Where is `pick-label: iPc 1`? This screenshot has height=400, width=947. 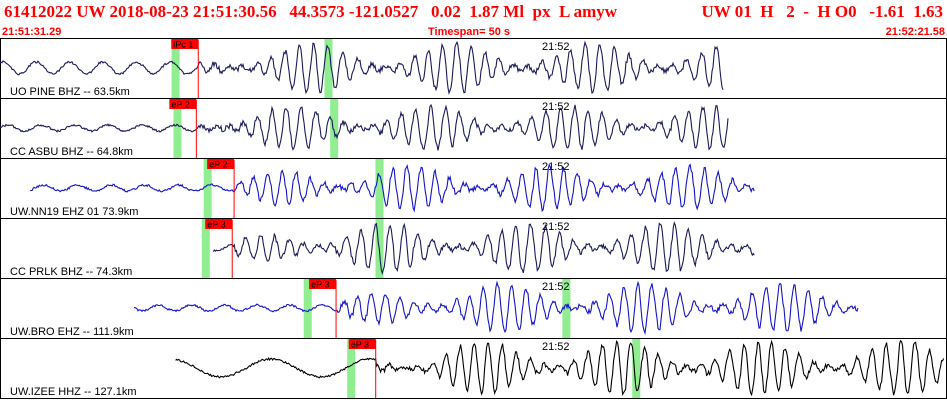
pick-label: iPc 1 is located at coordinates (183, 45).